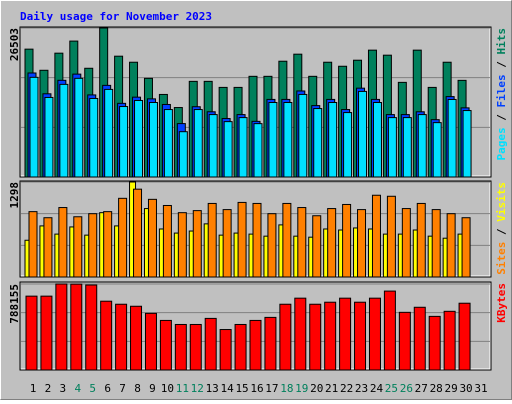  Describe the element at coordinates (377, 388) in the screenshot. I see `x-tick-label: 24` at that location.